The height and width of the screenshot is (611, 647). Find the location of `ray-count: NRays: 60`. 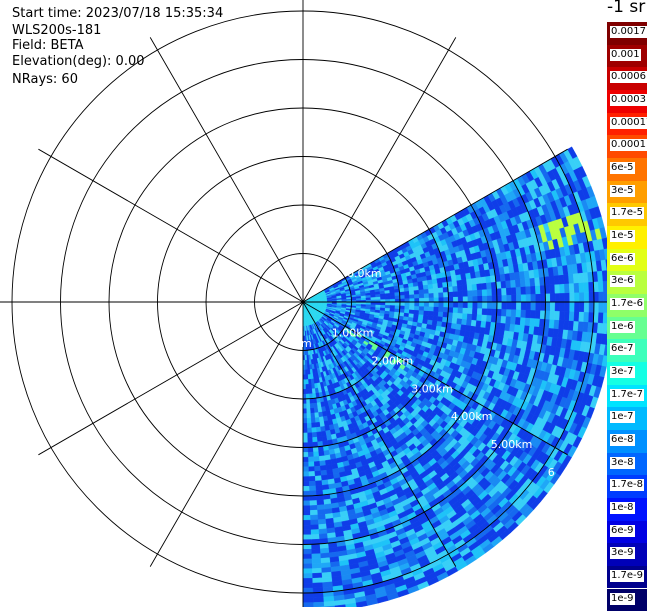

ray-count: NRays: 60 is located at coordinates (45, 79).